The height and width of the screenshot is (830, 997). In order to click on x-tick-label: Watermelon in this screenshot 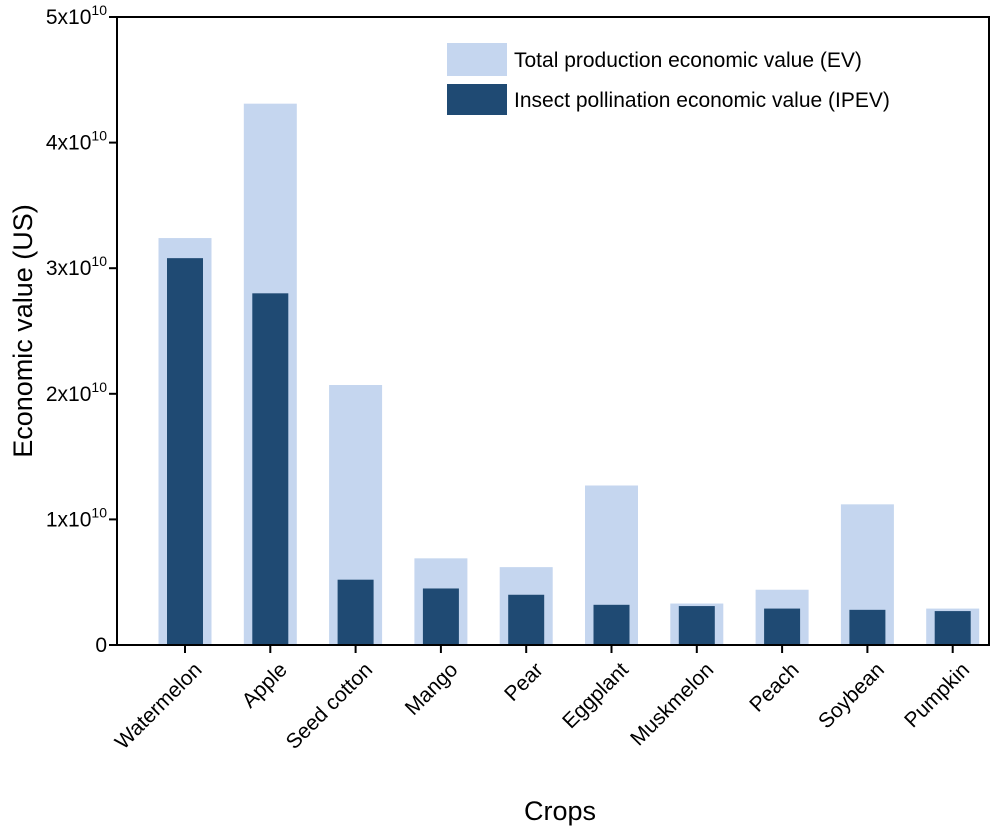, I will do `click(159, 706)`.